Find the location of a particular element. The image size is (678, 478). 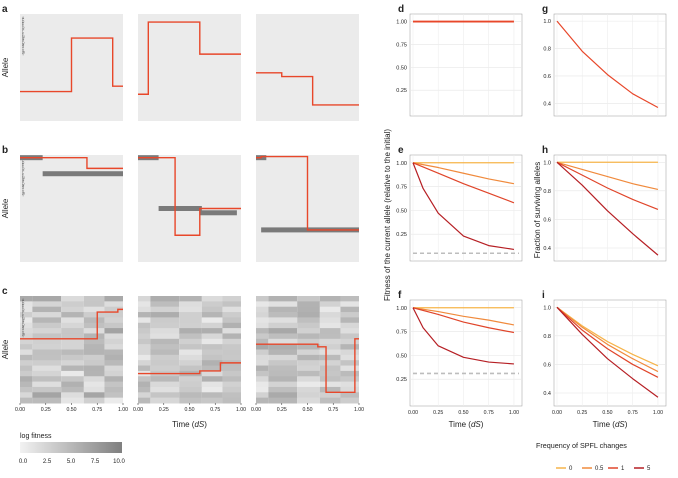

allele-letter: H is located at coordinates (23, 170).